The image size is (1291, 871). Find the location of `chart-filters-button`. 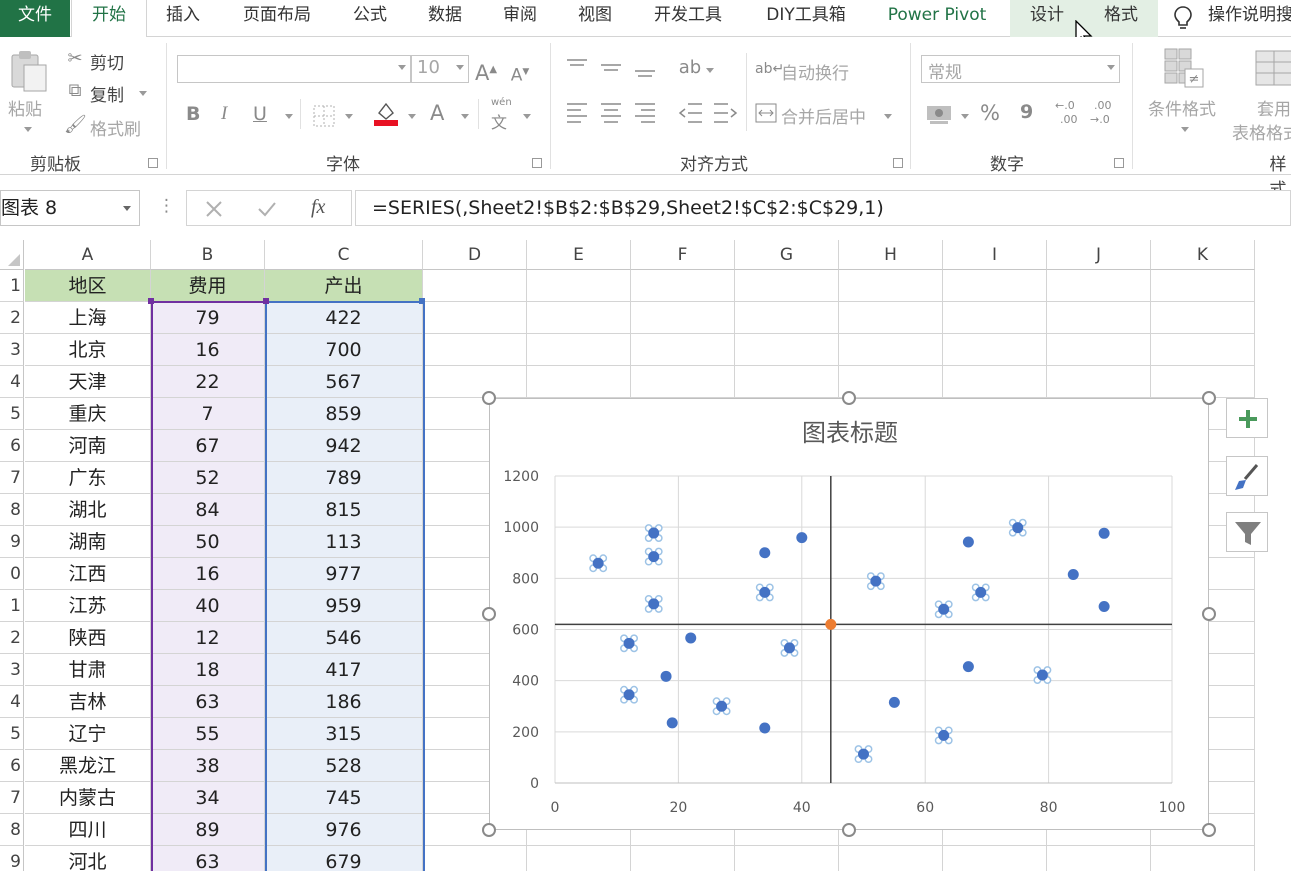

chart-filters-button is located at coordinates (1247, 532).